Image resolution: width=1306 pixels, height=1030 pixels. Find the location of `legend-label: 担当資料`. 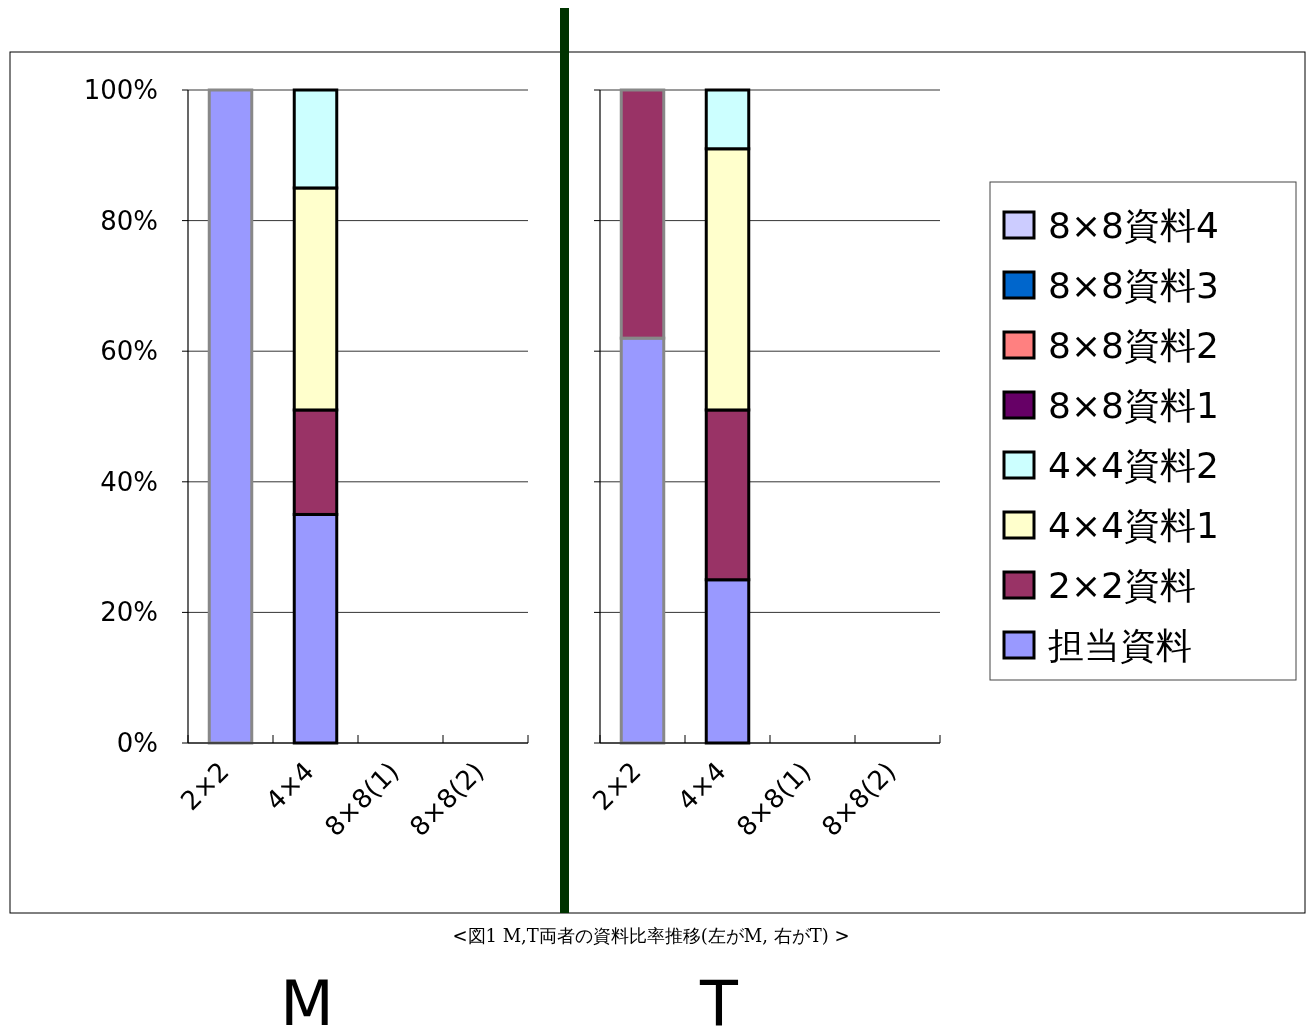

legend-label: 担当資料 is located at coordinates (1120, 645).